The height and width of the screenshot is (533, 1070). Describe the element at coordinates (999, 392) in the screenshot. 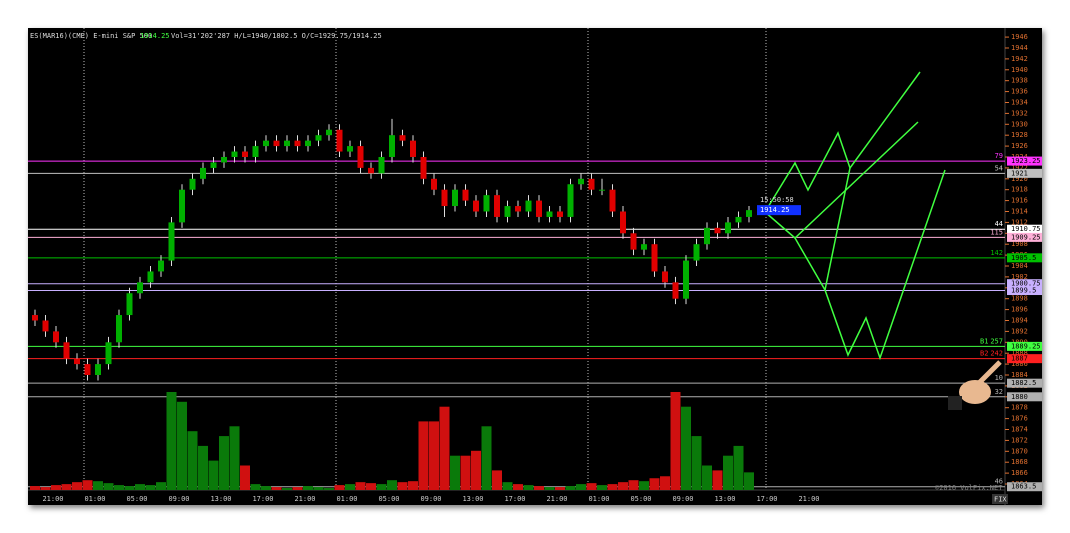

I see `level-count: 32` at that location.